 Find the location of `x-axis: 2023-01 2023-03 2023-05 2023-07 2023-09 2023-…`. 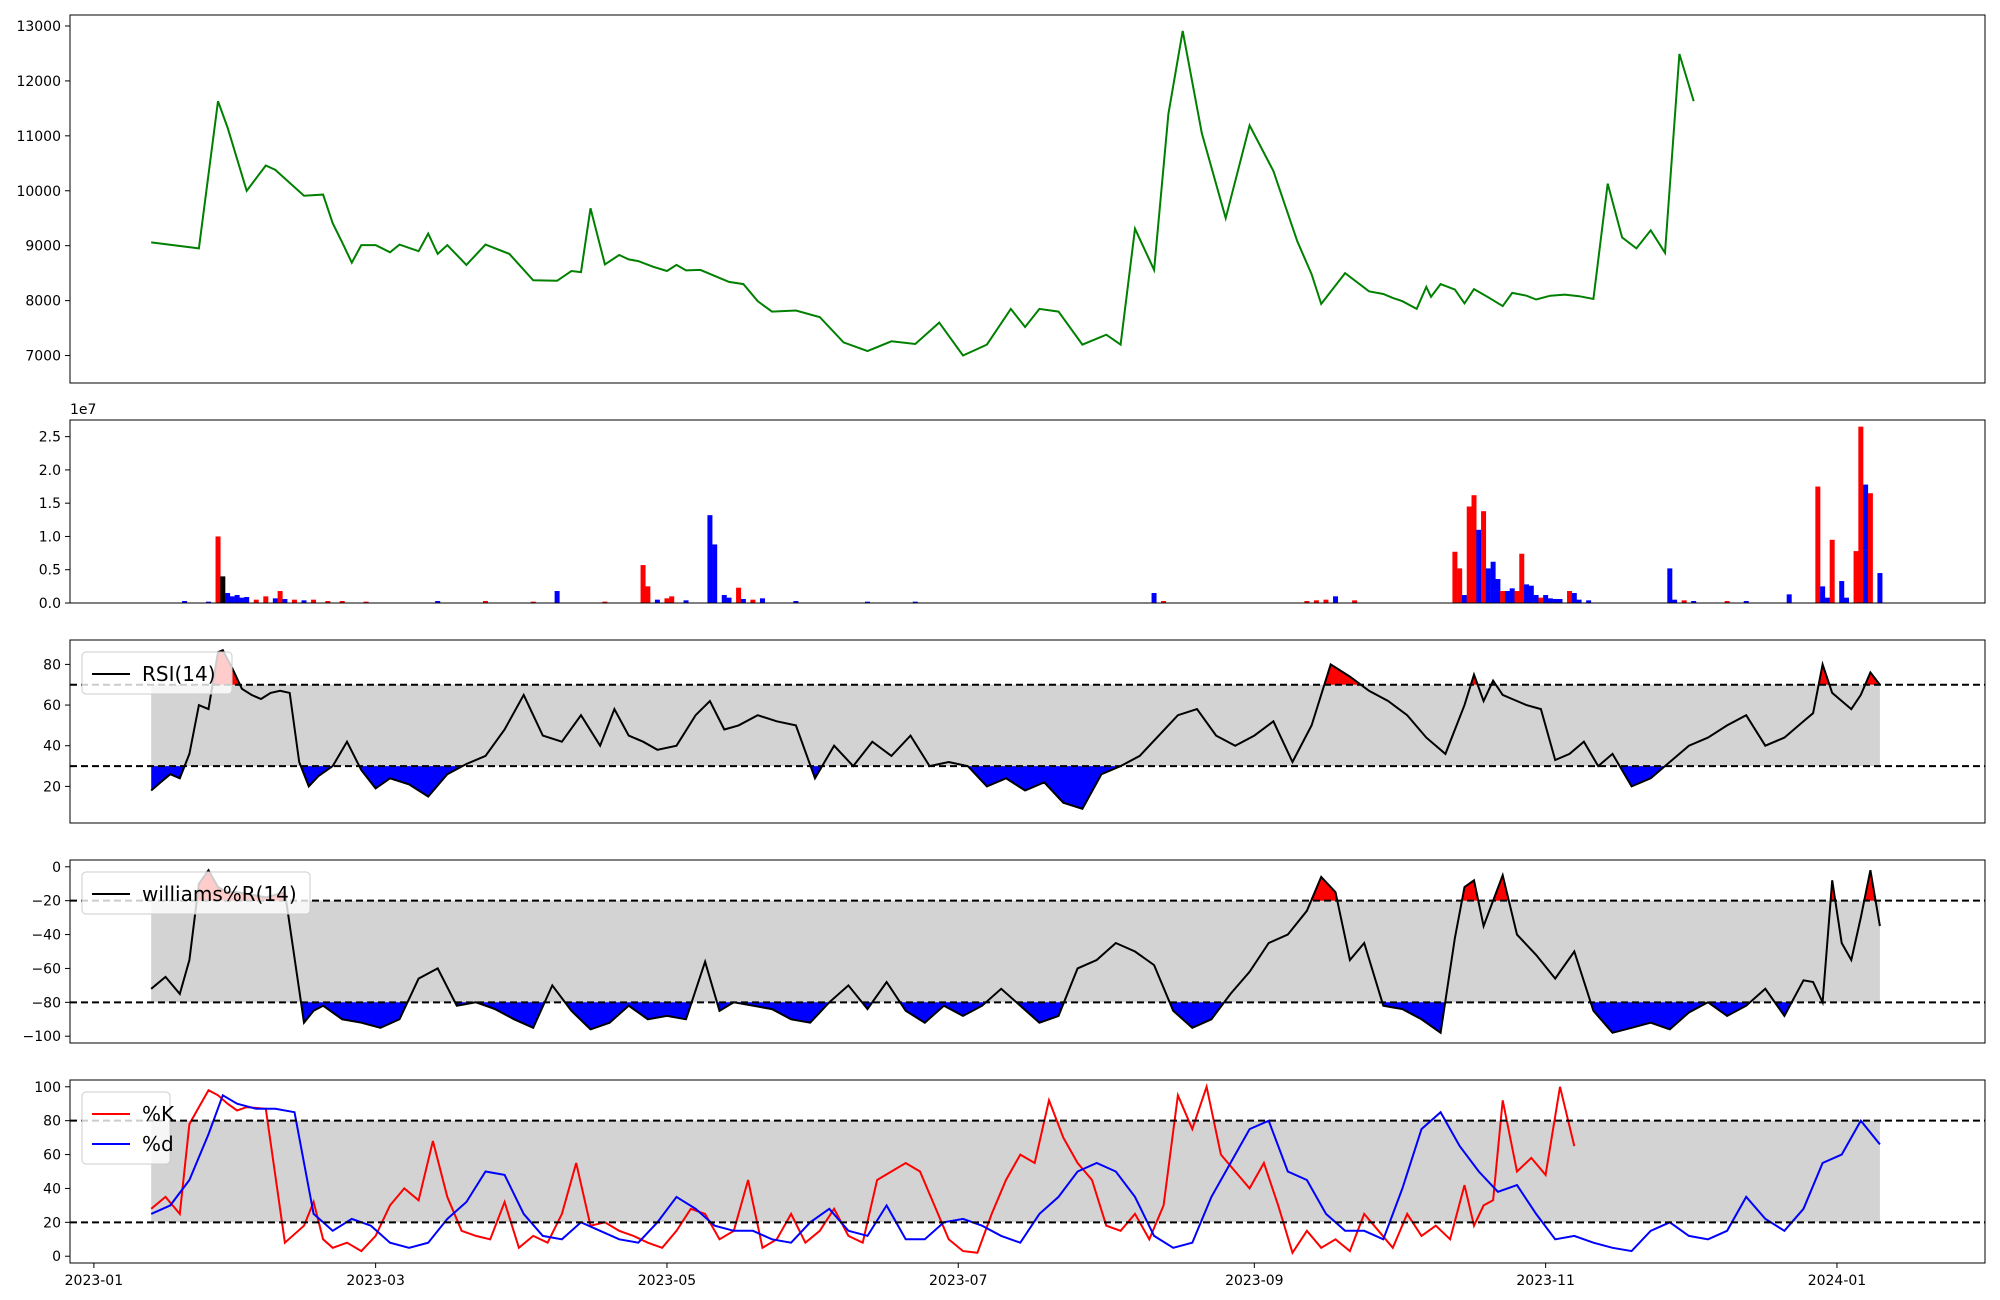

x-axis: 2023-01 2023-03 2023-05 2023-07 2023-09 2023-… is located at coordinates (965, 1276).